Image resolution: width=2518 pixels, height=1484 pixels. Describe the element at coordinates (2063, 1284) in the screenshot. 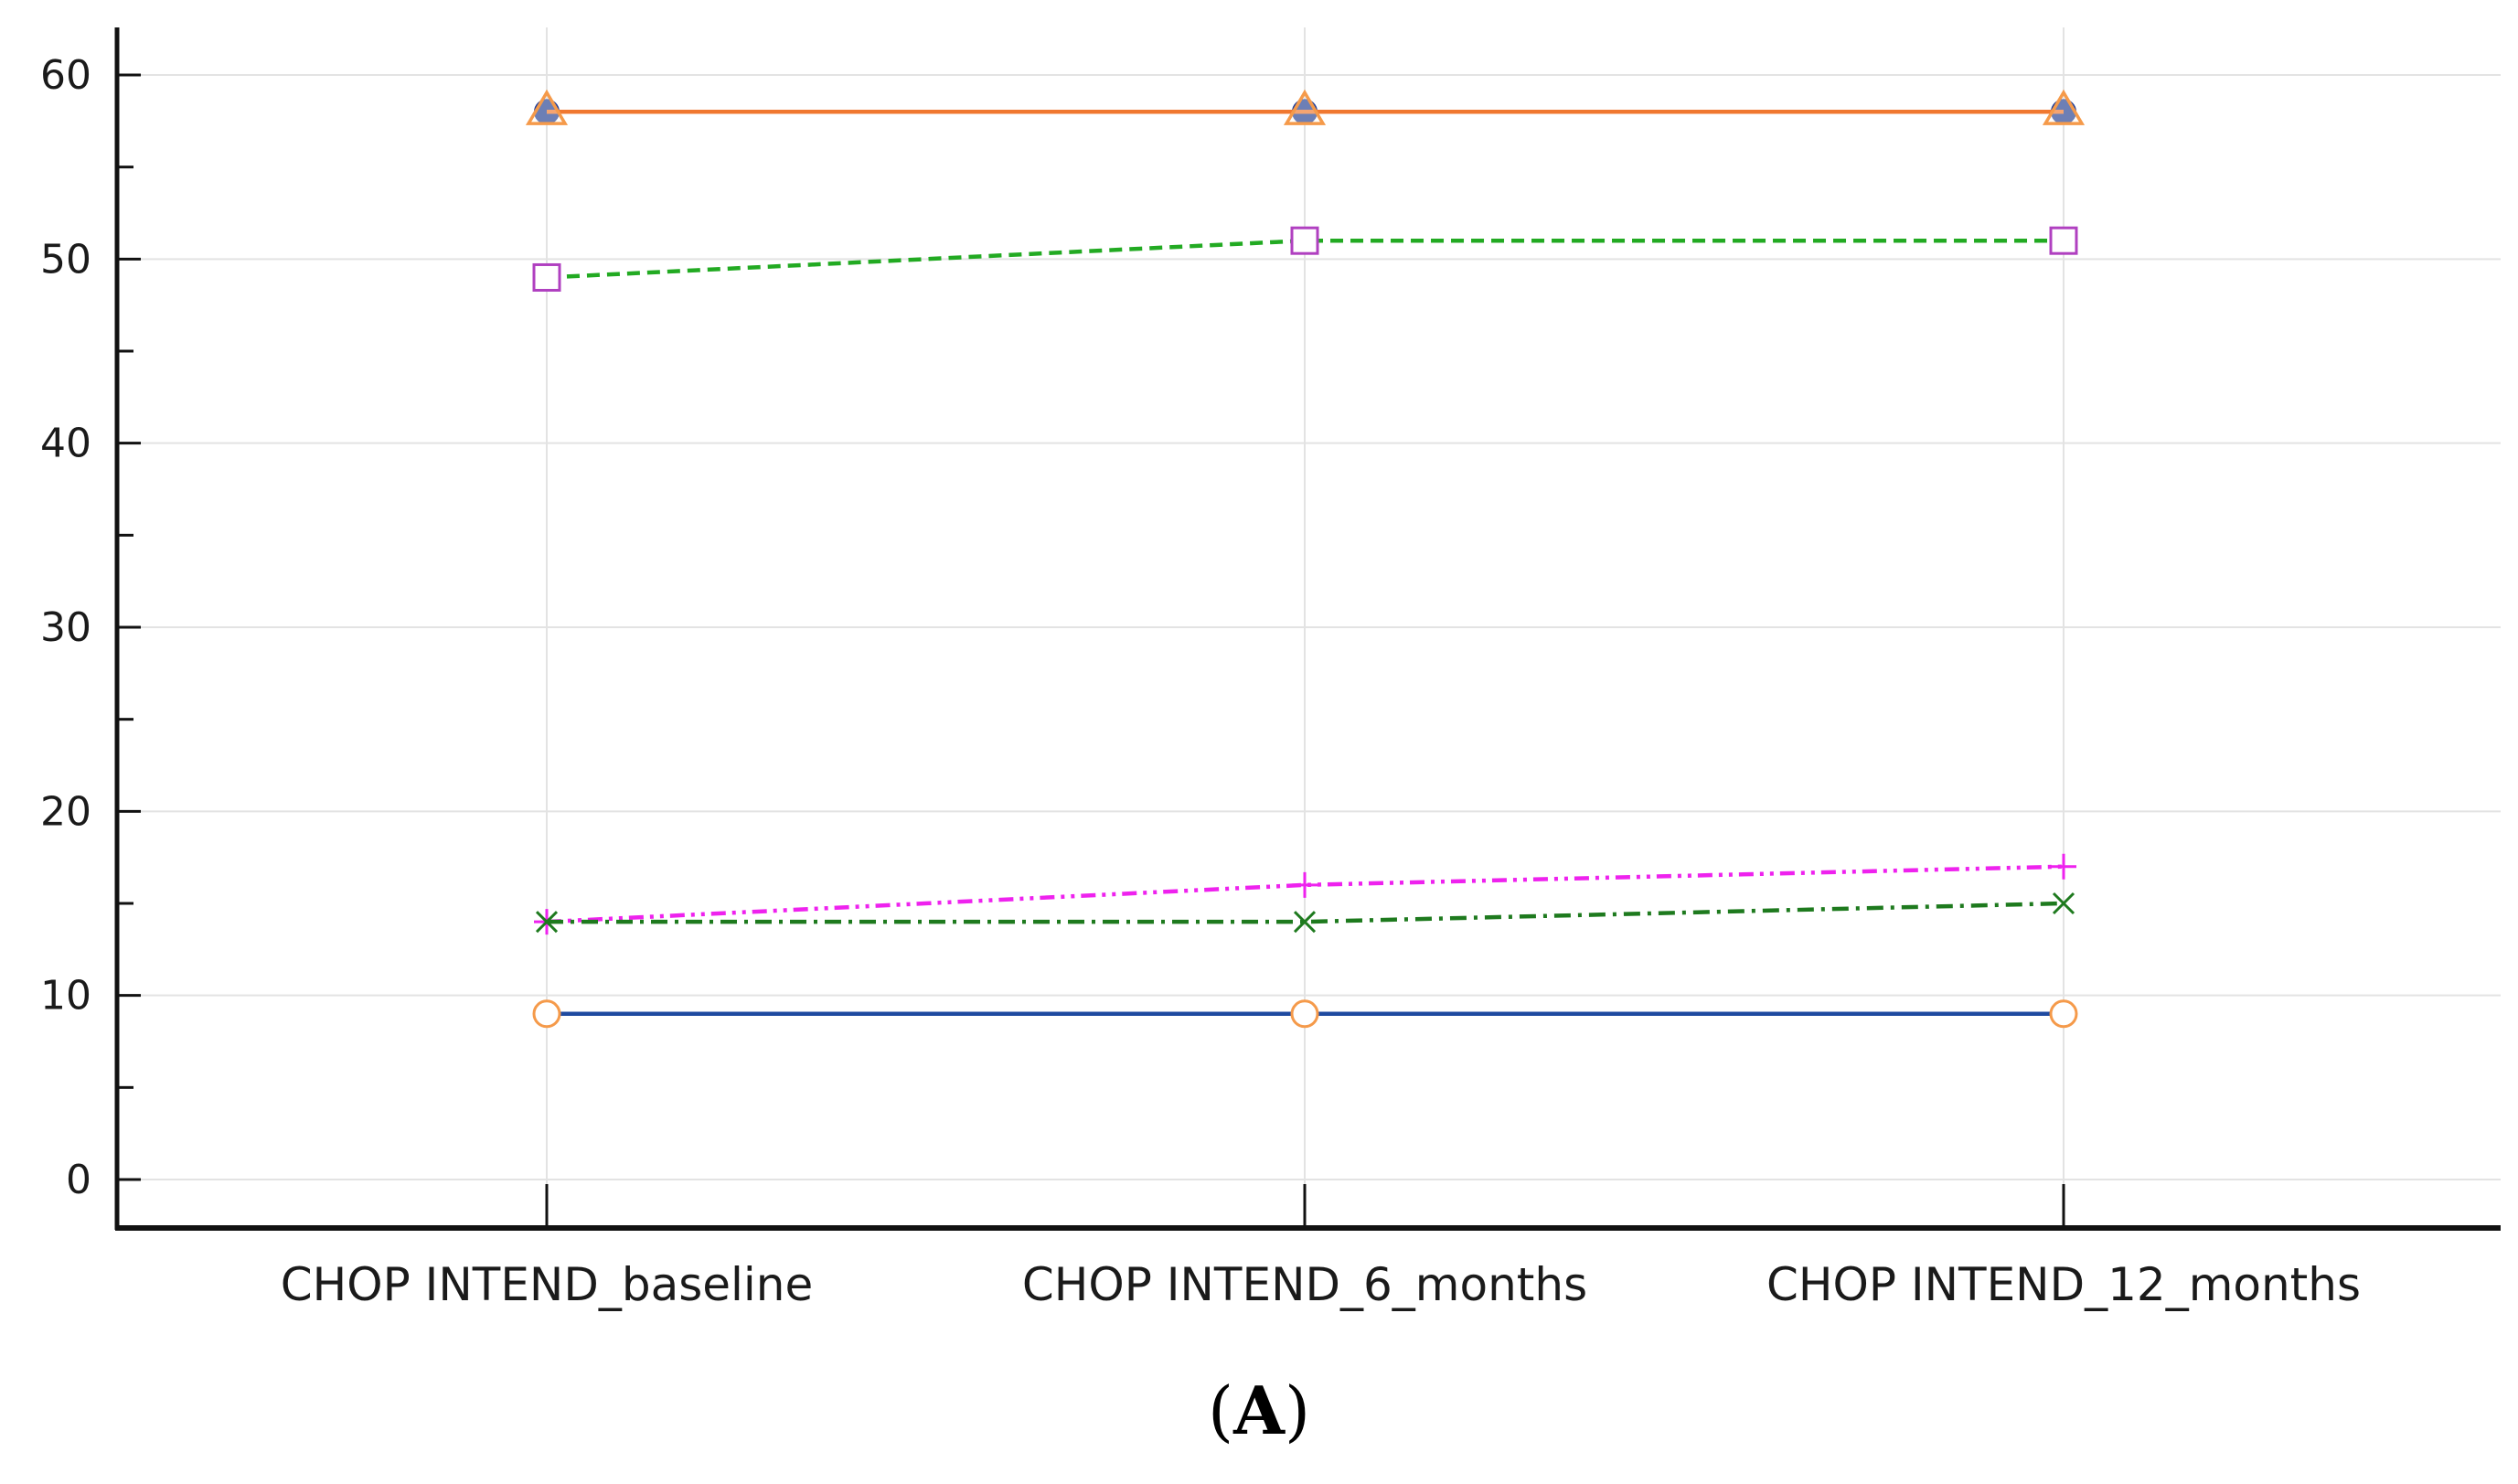

I see `x-category-label: CHOP INTEND_12_months` at that location.